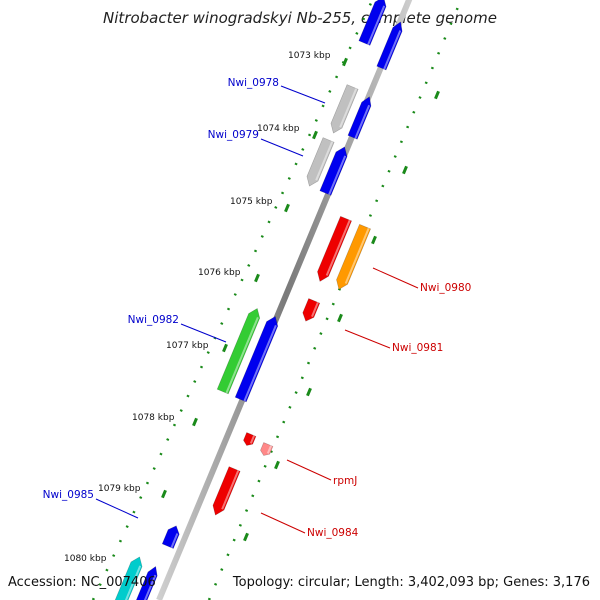  What do you see at coordinates (153, 320) in the screenshot?
I see `gene-label-nwi_0982: Nwi_0982` at bounding box center [153, 320].